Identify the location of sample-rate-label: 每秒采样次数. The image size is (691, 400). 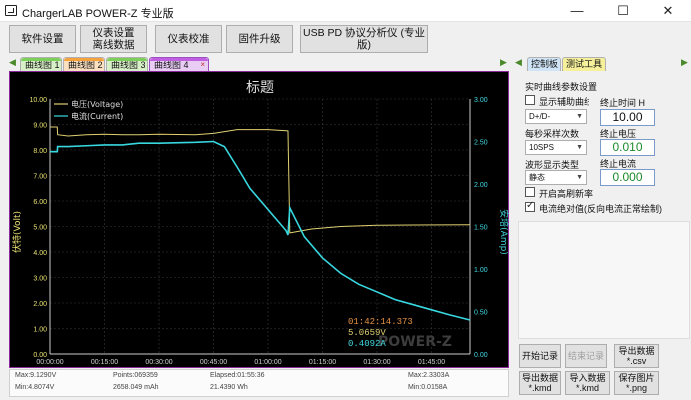
(552, 134).